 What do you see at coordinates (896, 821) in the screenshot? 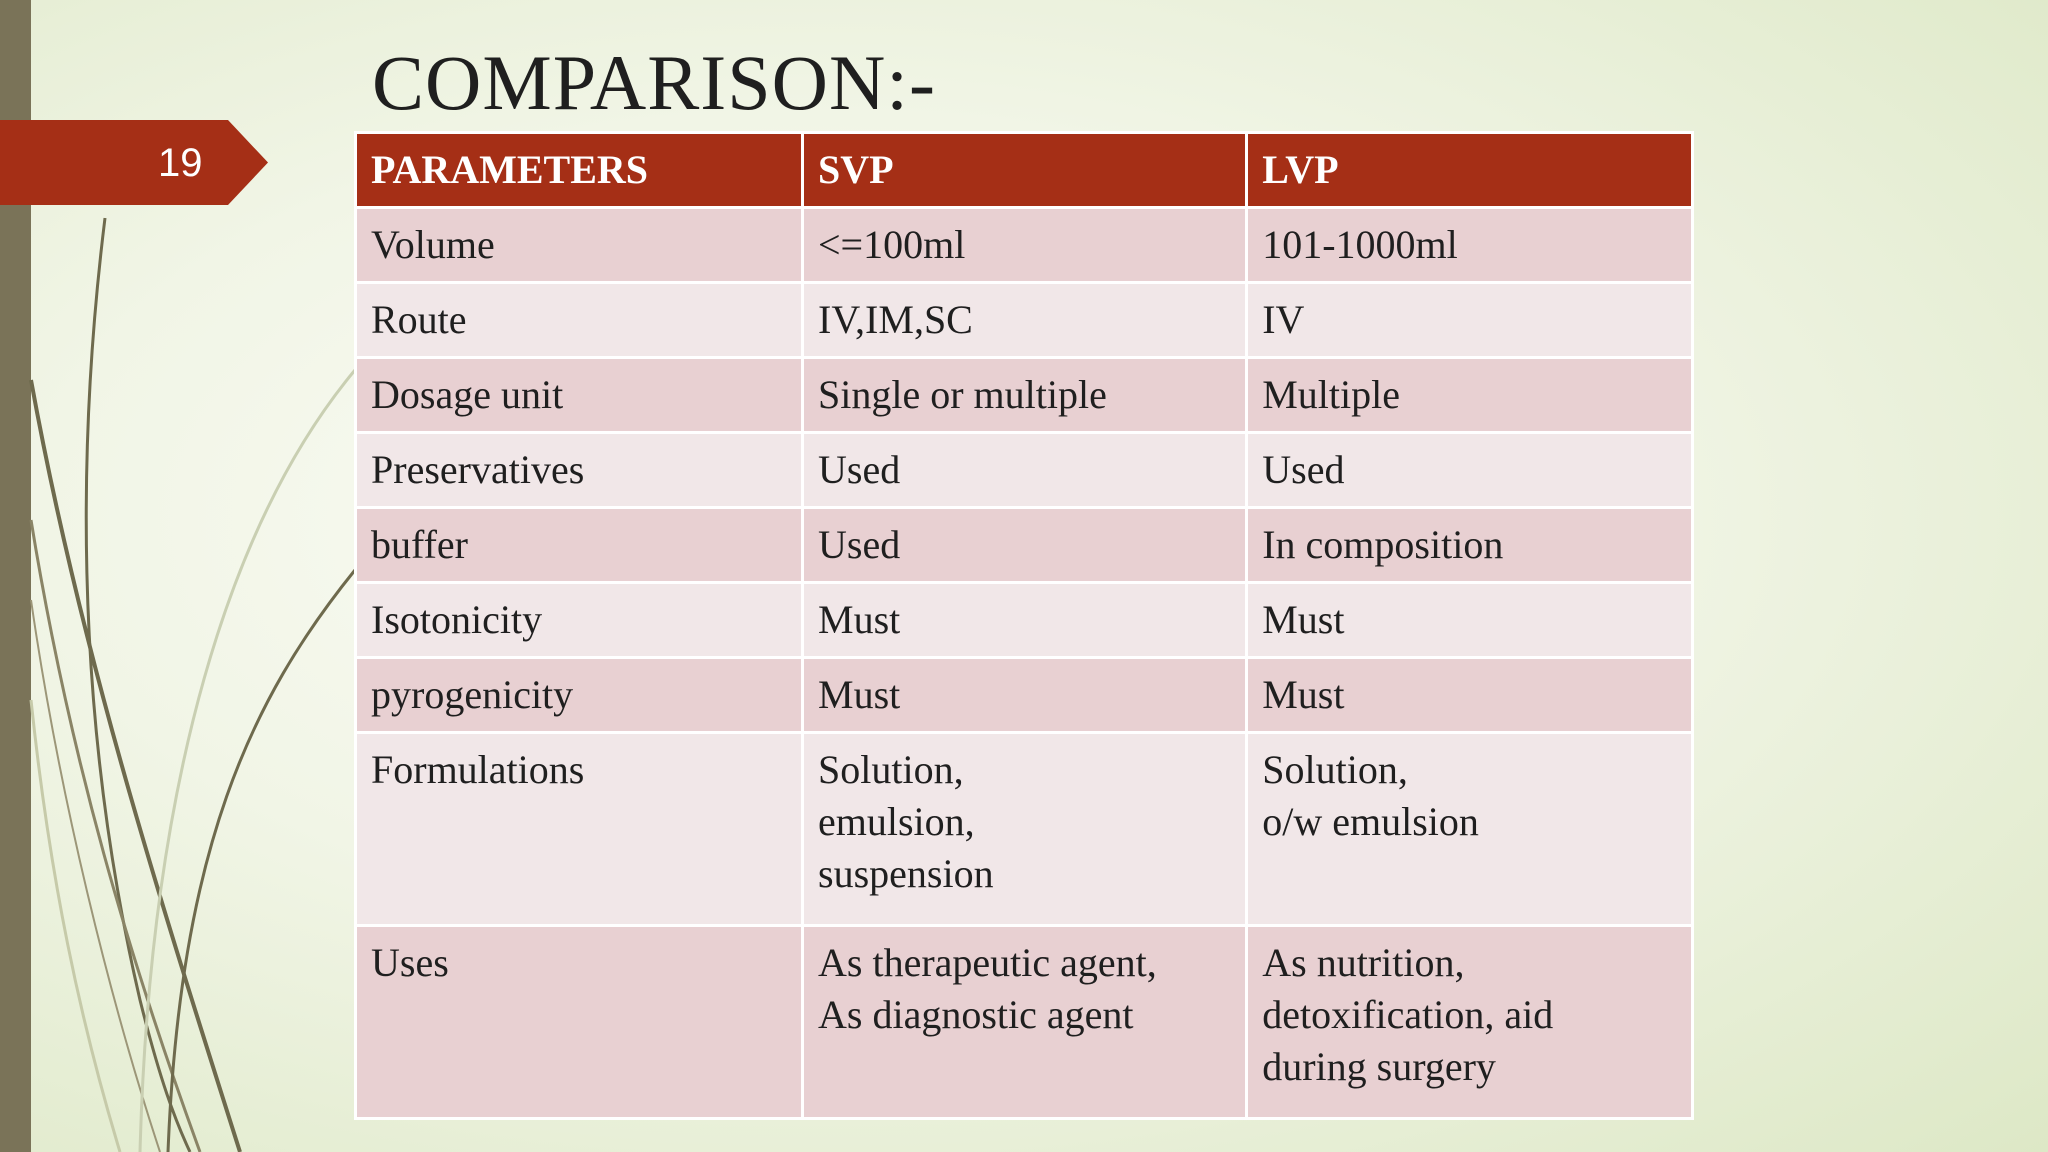
I see `cell-line: emulsion,` at bounding box center [896, 821].